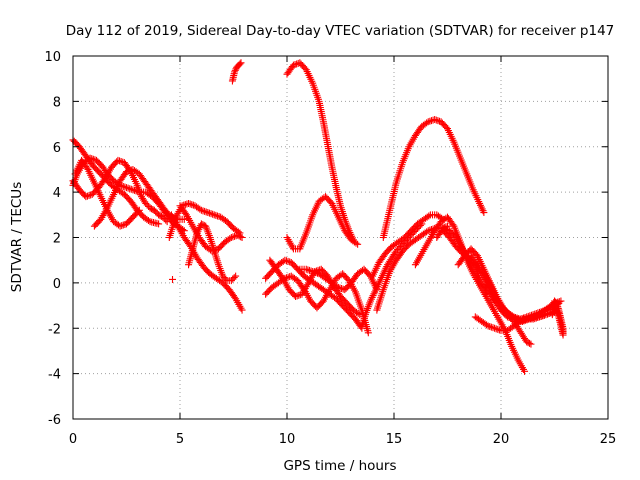 This screenshot has height=480, width=640. Describe the element at coordinates (180, 439) in the screenshot. I see `x-tick-label: 5` at that location.